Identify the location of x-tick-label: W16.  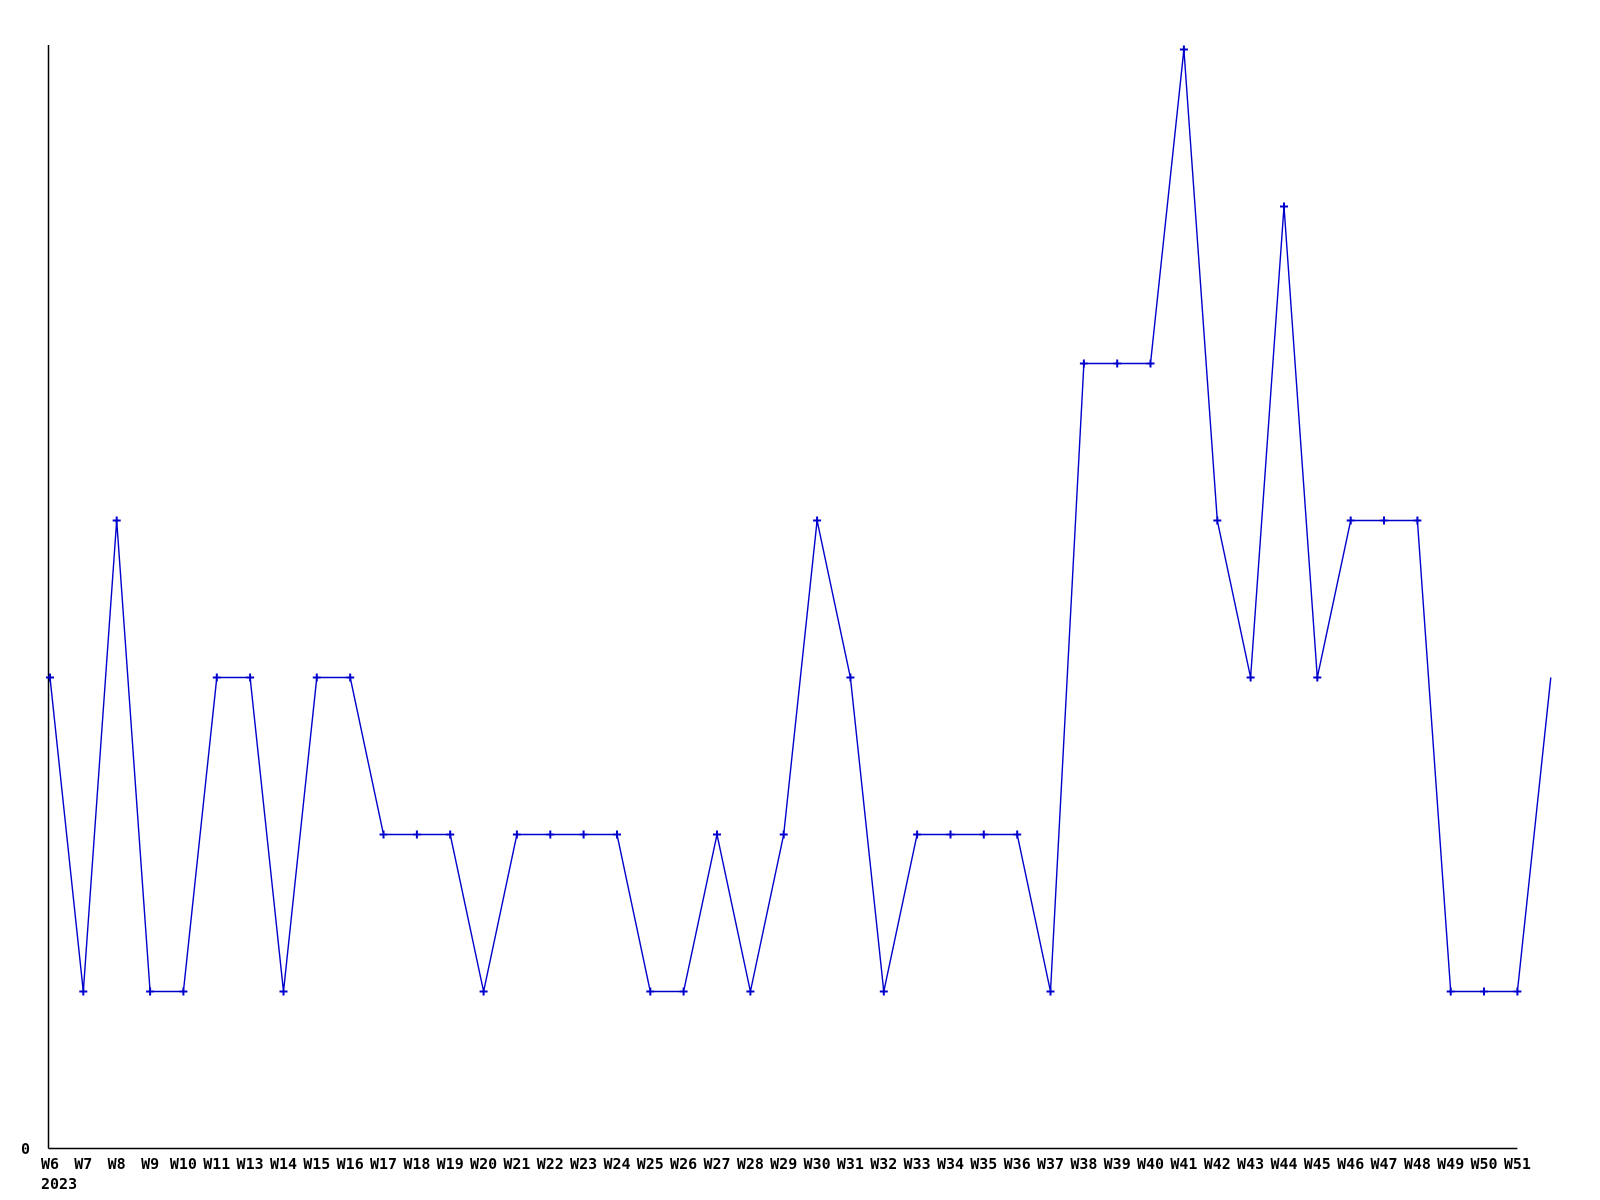
(350, 1164).